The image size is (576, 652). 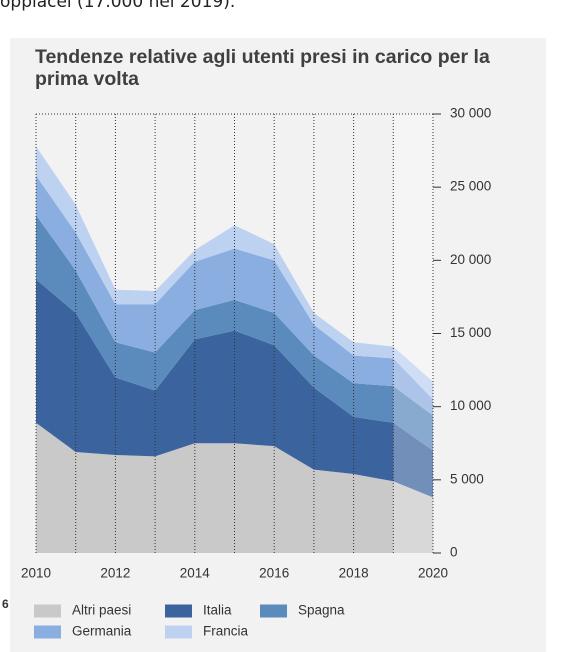 I want to click on top-text: oppiacei (17.000 nel 2019)., so click(x=118, y=6).